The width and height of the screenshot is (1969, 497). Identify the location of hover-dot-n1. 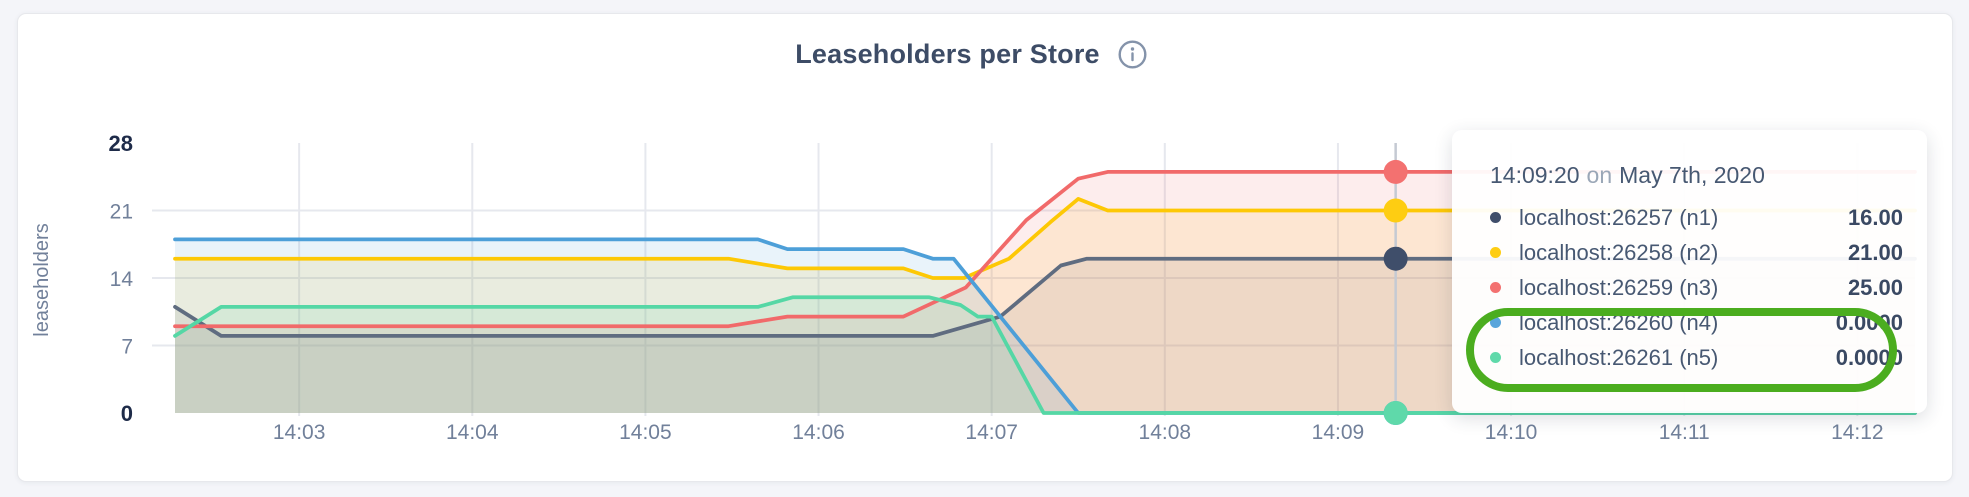
(1395, 258).